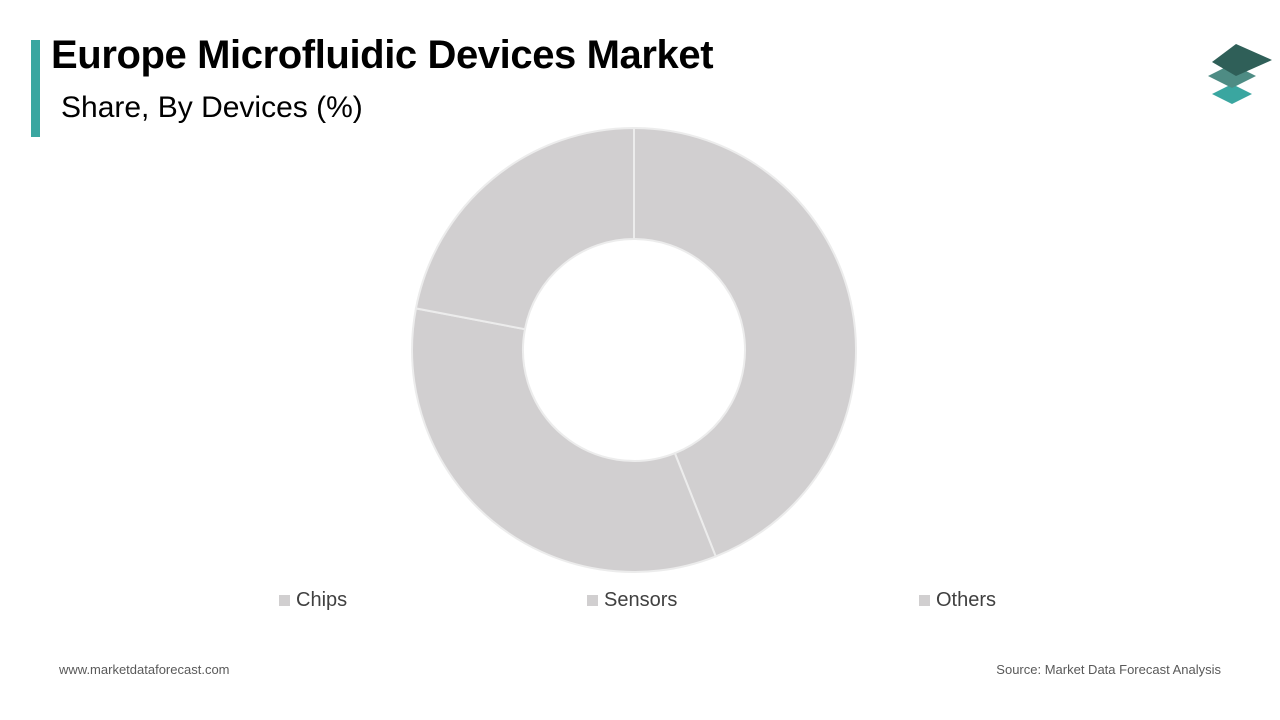 The height and width of the screenshot is (720, 1280). I want to click on donut-slice-sensors, so click(564, 440).